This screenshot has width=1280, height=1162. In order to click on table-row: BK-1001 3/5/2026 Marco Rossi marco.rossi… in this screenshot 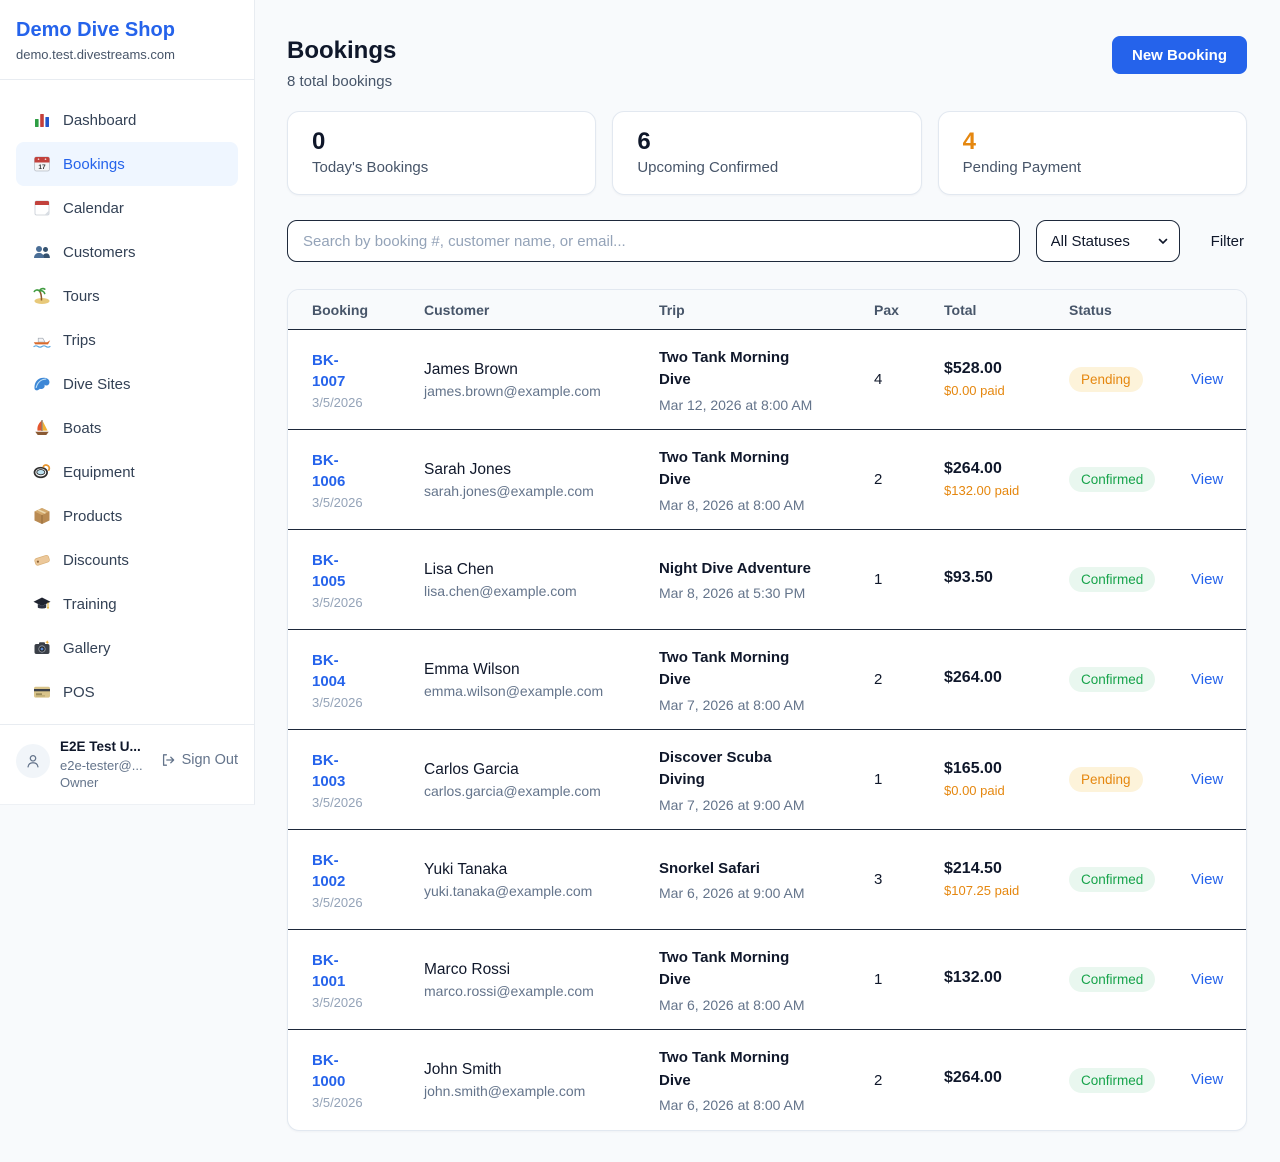, I will do `click(767, 980)`.